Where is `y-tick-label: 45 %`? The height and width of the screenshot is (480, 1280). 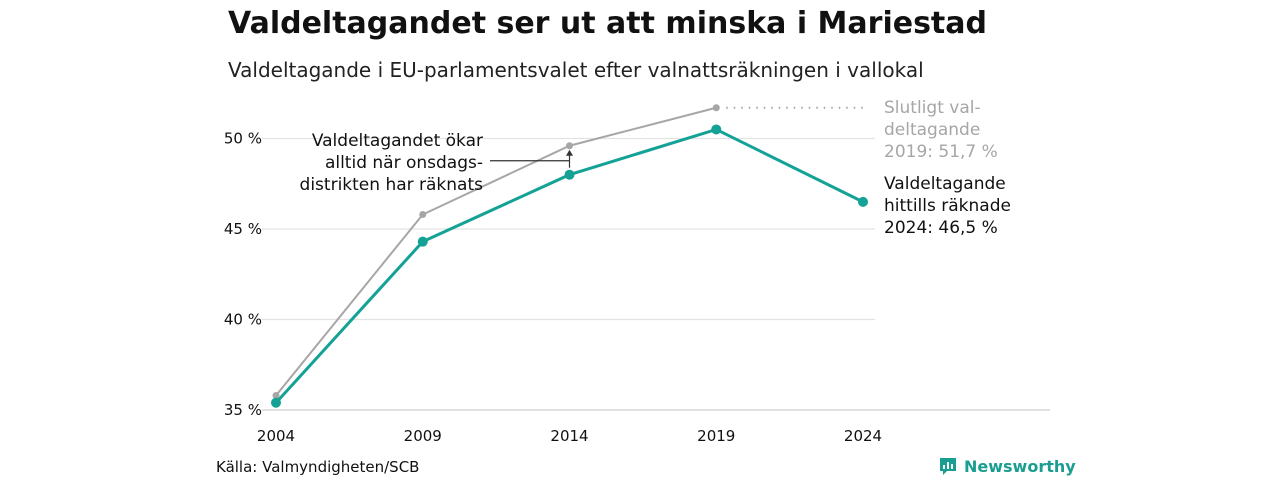
y-tick-label: 45 % is located at coordinates (243, 229).